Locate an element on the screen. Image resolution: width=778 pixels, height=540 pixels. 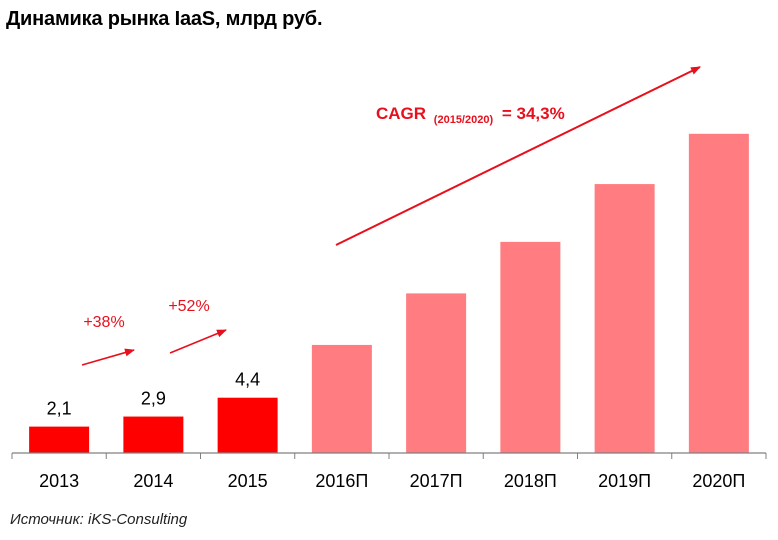
tick-label-2018П: 2018П is located at coordinates (530, 481).